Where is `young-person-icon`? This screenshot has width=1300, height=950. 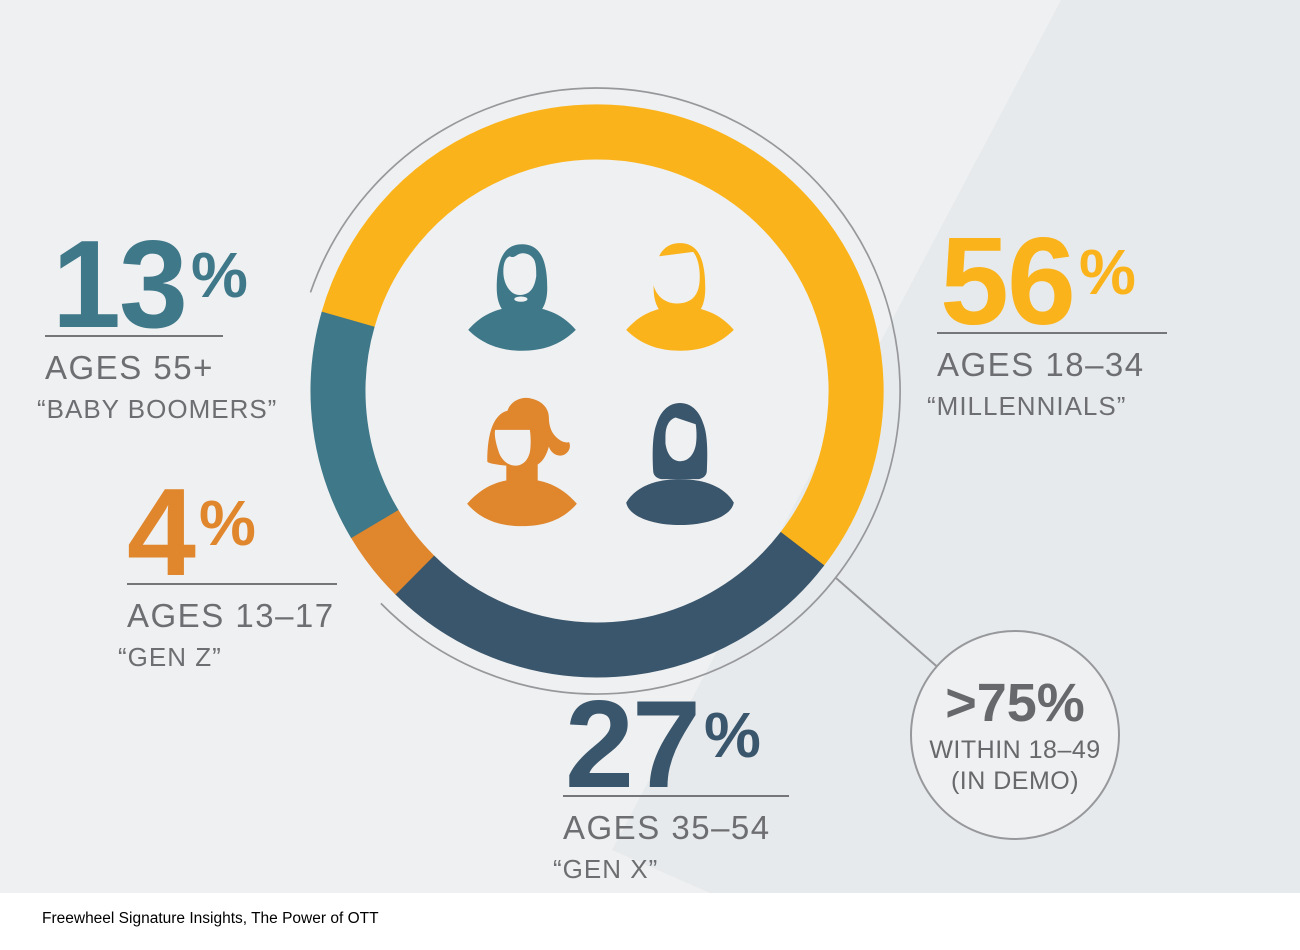 young-person-icon is located at coordinates (680, 297).